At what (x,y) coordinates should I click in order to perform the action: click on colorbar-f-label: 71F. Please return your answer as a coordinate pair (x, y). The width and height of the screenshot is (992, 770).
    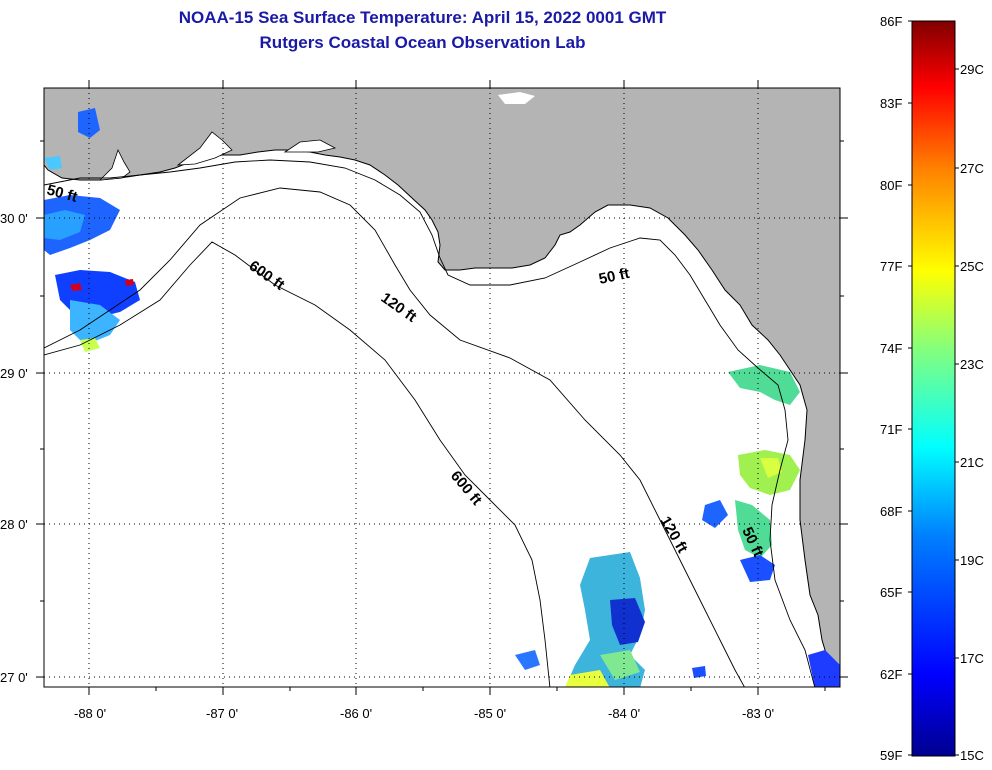
    Looking at the image, I should click on (891, 429).